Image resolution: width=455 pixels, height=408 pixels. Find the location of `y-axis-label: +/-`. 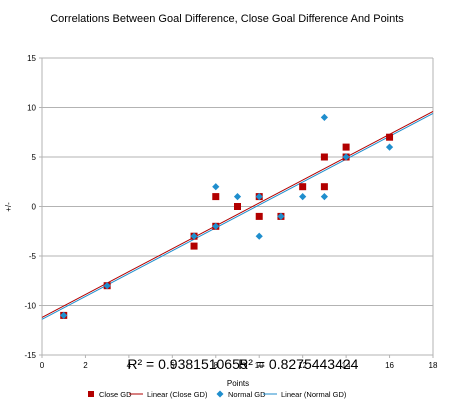

y-axis-label: +/- is located at coordinates (8, 207).